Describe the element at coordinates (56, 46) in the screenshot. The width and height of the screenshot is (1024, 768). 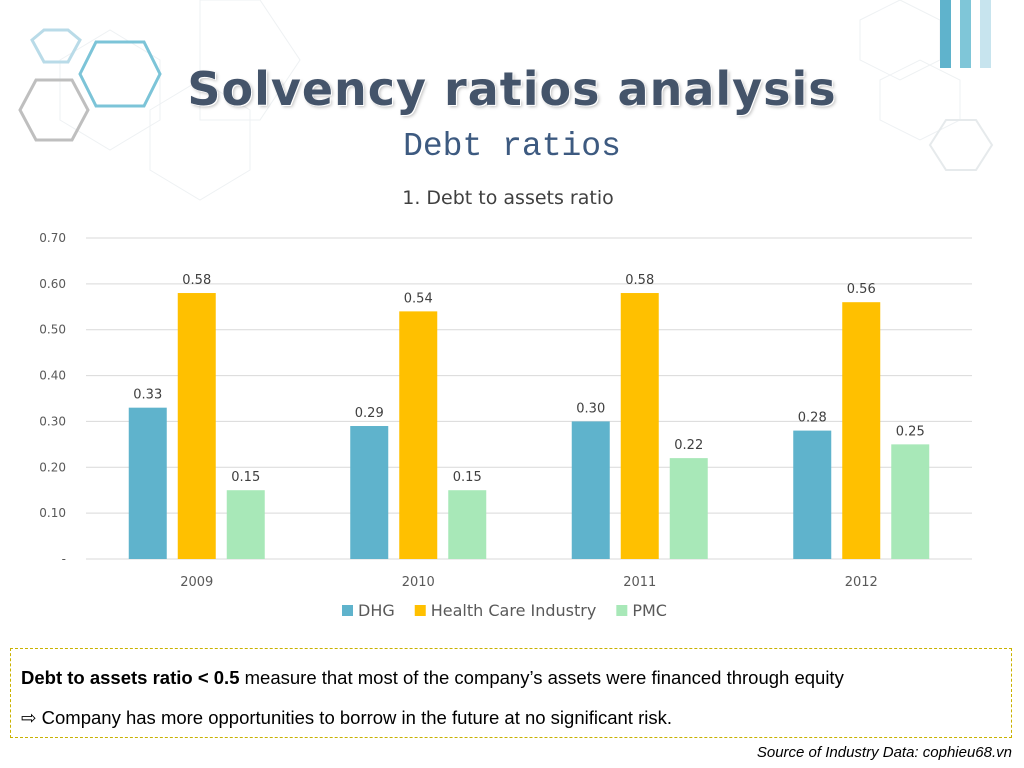
I see `hexagon-small` at that location.